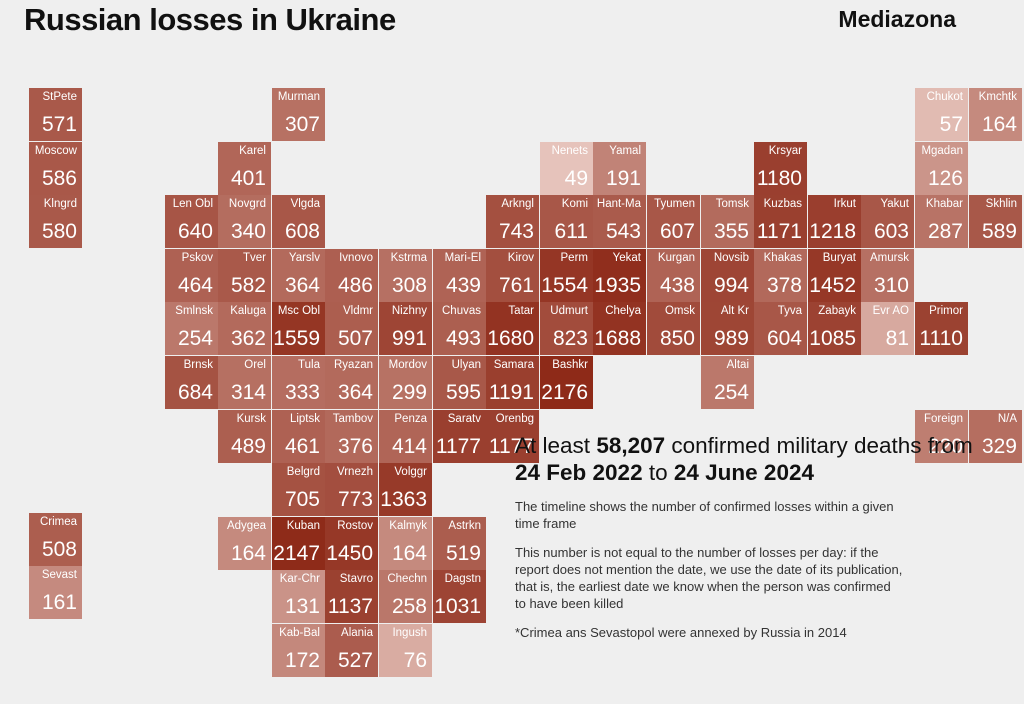  I want to click on region-tile-yamal: Yamal 191, so click(619, 168).